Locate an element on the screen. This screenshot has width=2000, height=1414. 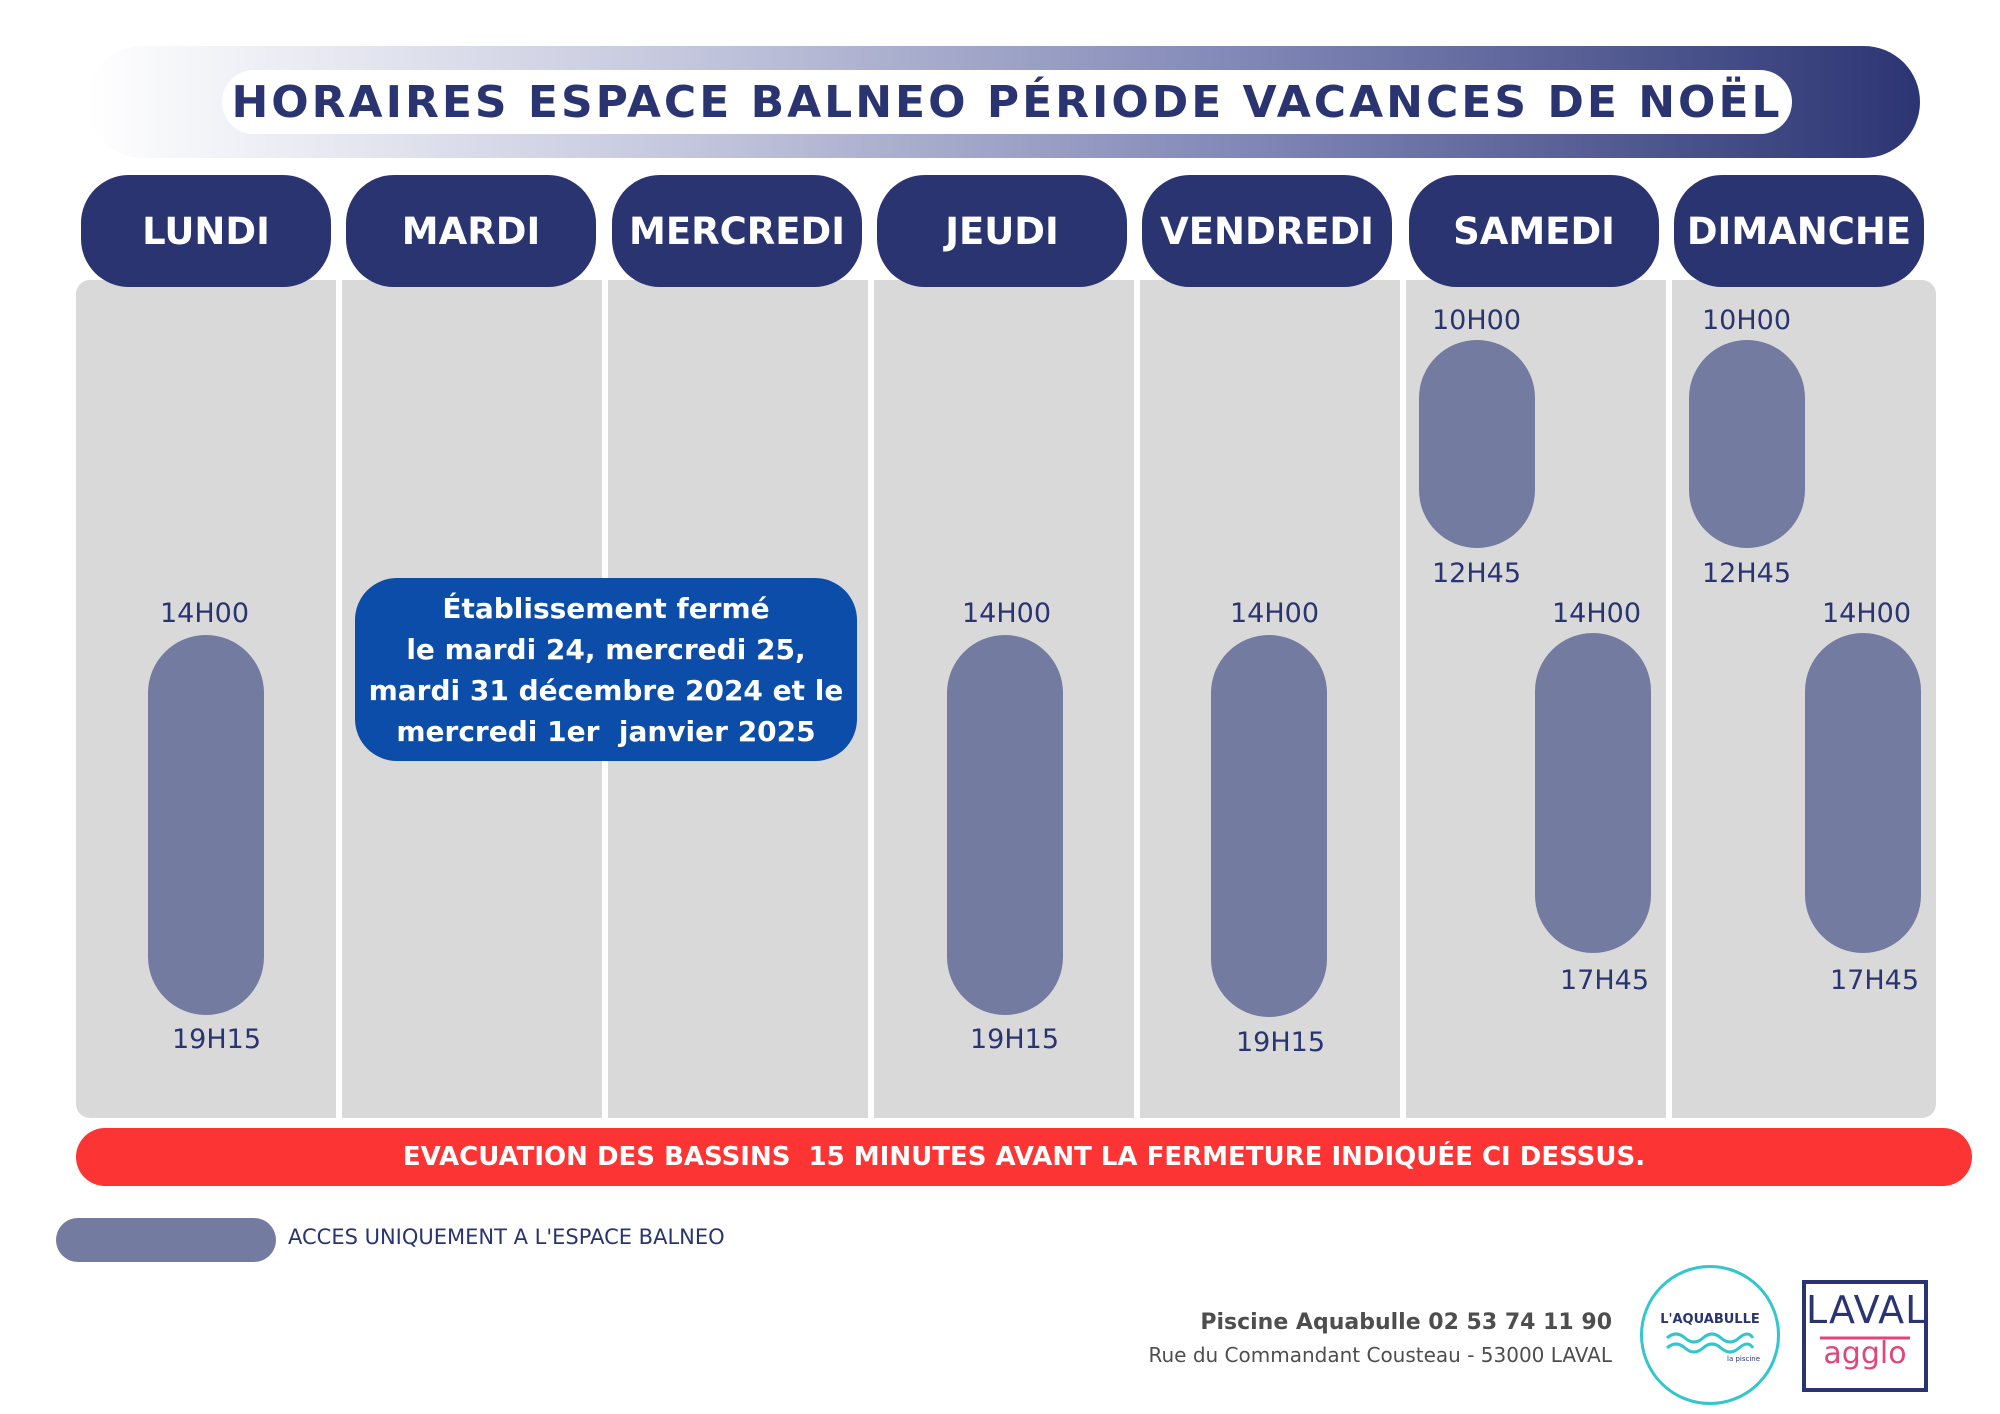
closed-notice-line-4: mercredi 1er janvier 2025 is located at coordinates (606, 731).